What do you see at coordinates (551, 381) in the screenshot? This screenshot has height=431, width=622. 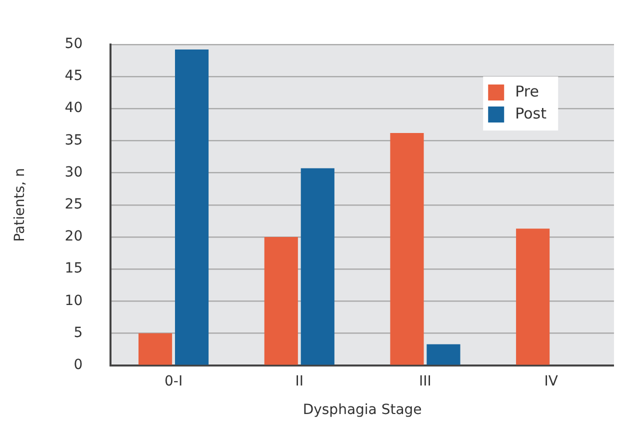 I see `x-tick-label: IV` at bounding box center [551, 381].